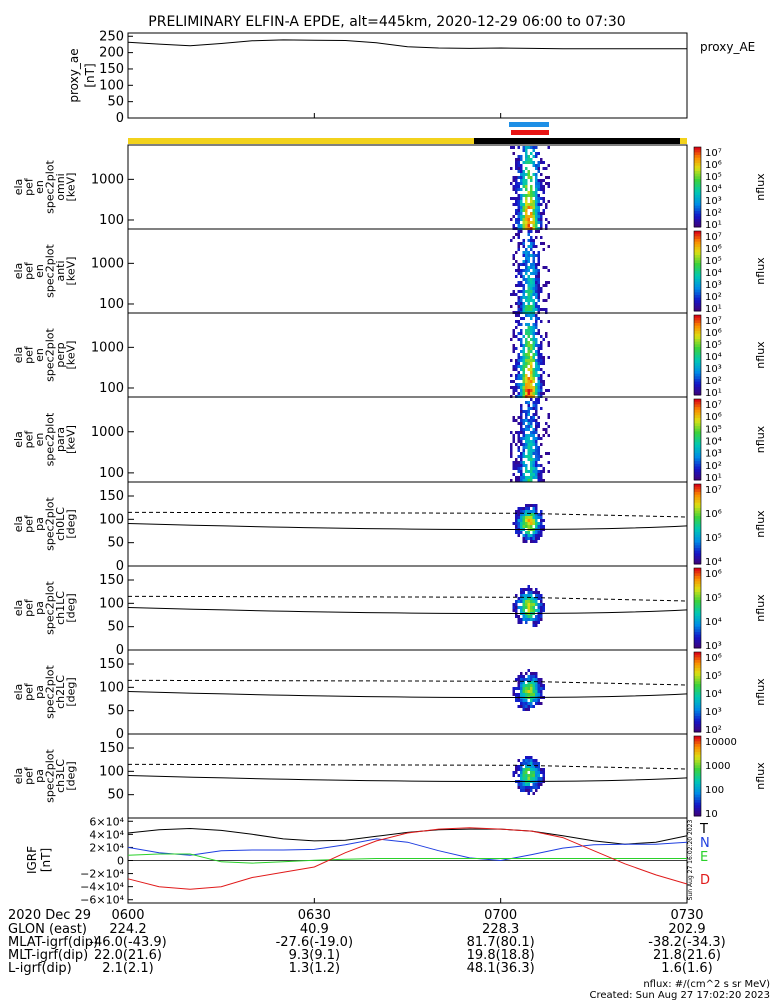 This screenshot has width=775, height=1000. I want to click on igrf-ytick-label: −6×10⁴, so click(102, 900).